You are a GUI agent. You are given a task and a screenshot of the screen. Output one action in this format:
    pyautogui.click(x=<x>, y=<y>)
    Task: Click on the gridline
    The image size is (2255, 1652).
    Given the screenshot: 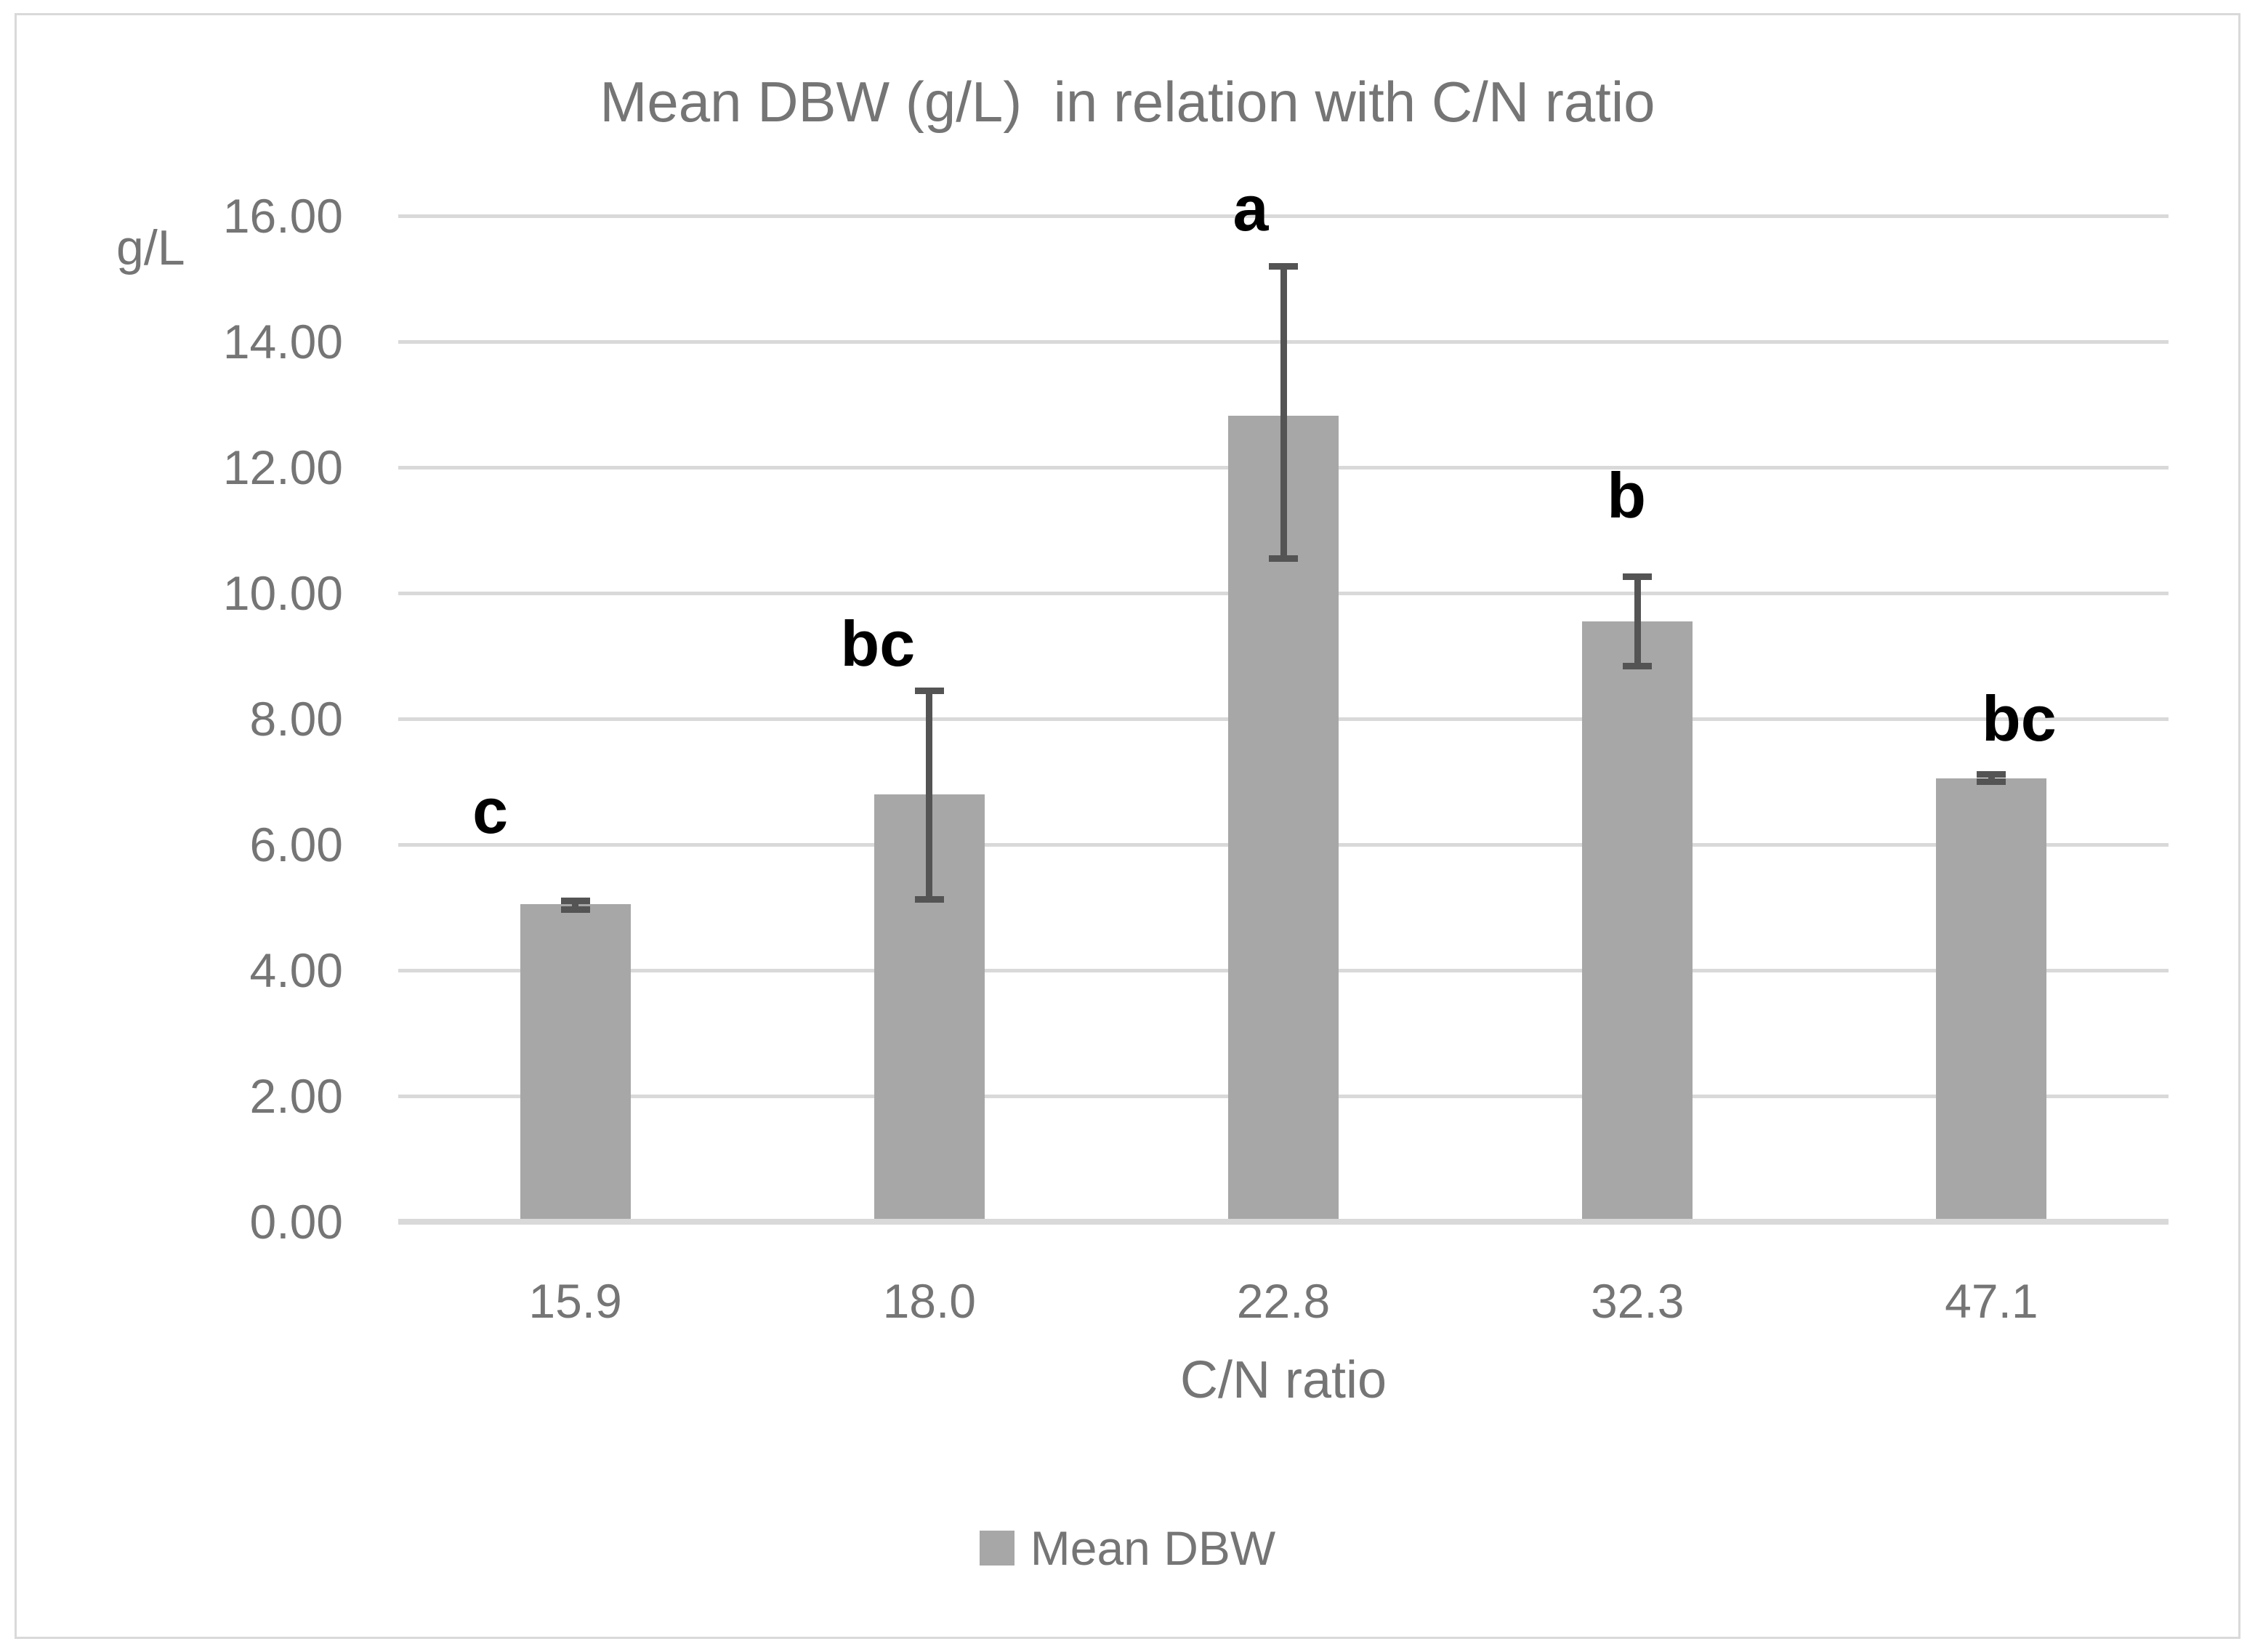 What is the action you would take?
    pyautogui.click(x=1283, y=216)
    